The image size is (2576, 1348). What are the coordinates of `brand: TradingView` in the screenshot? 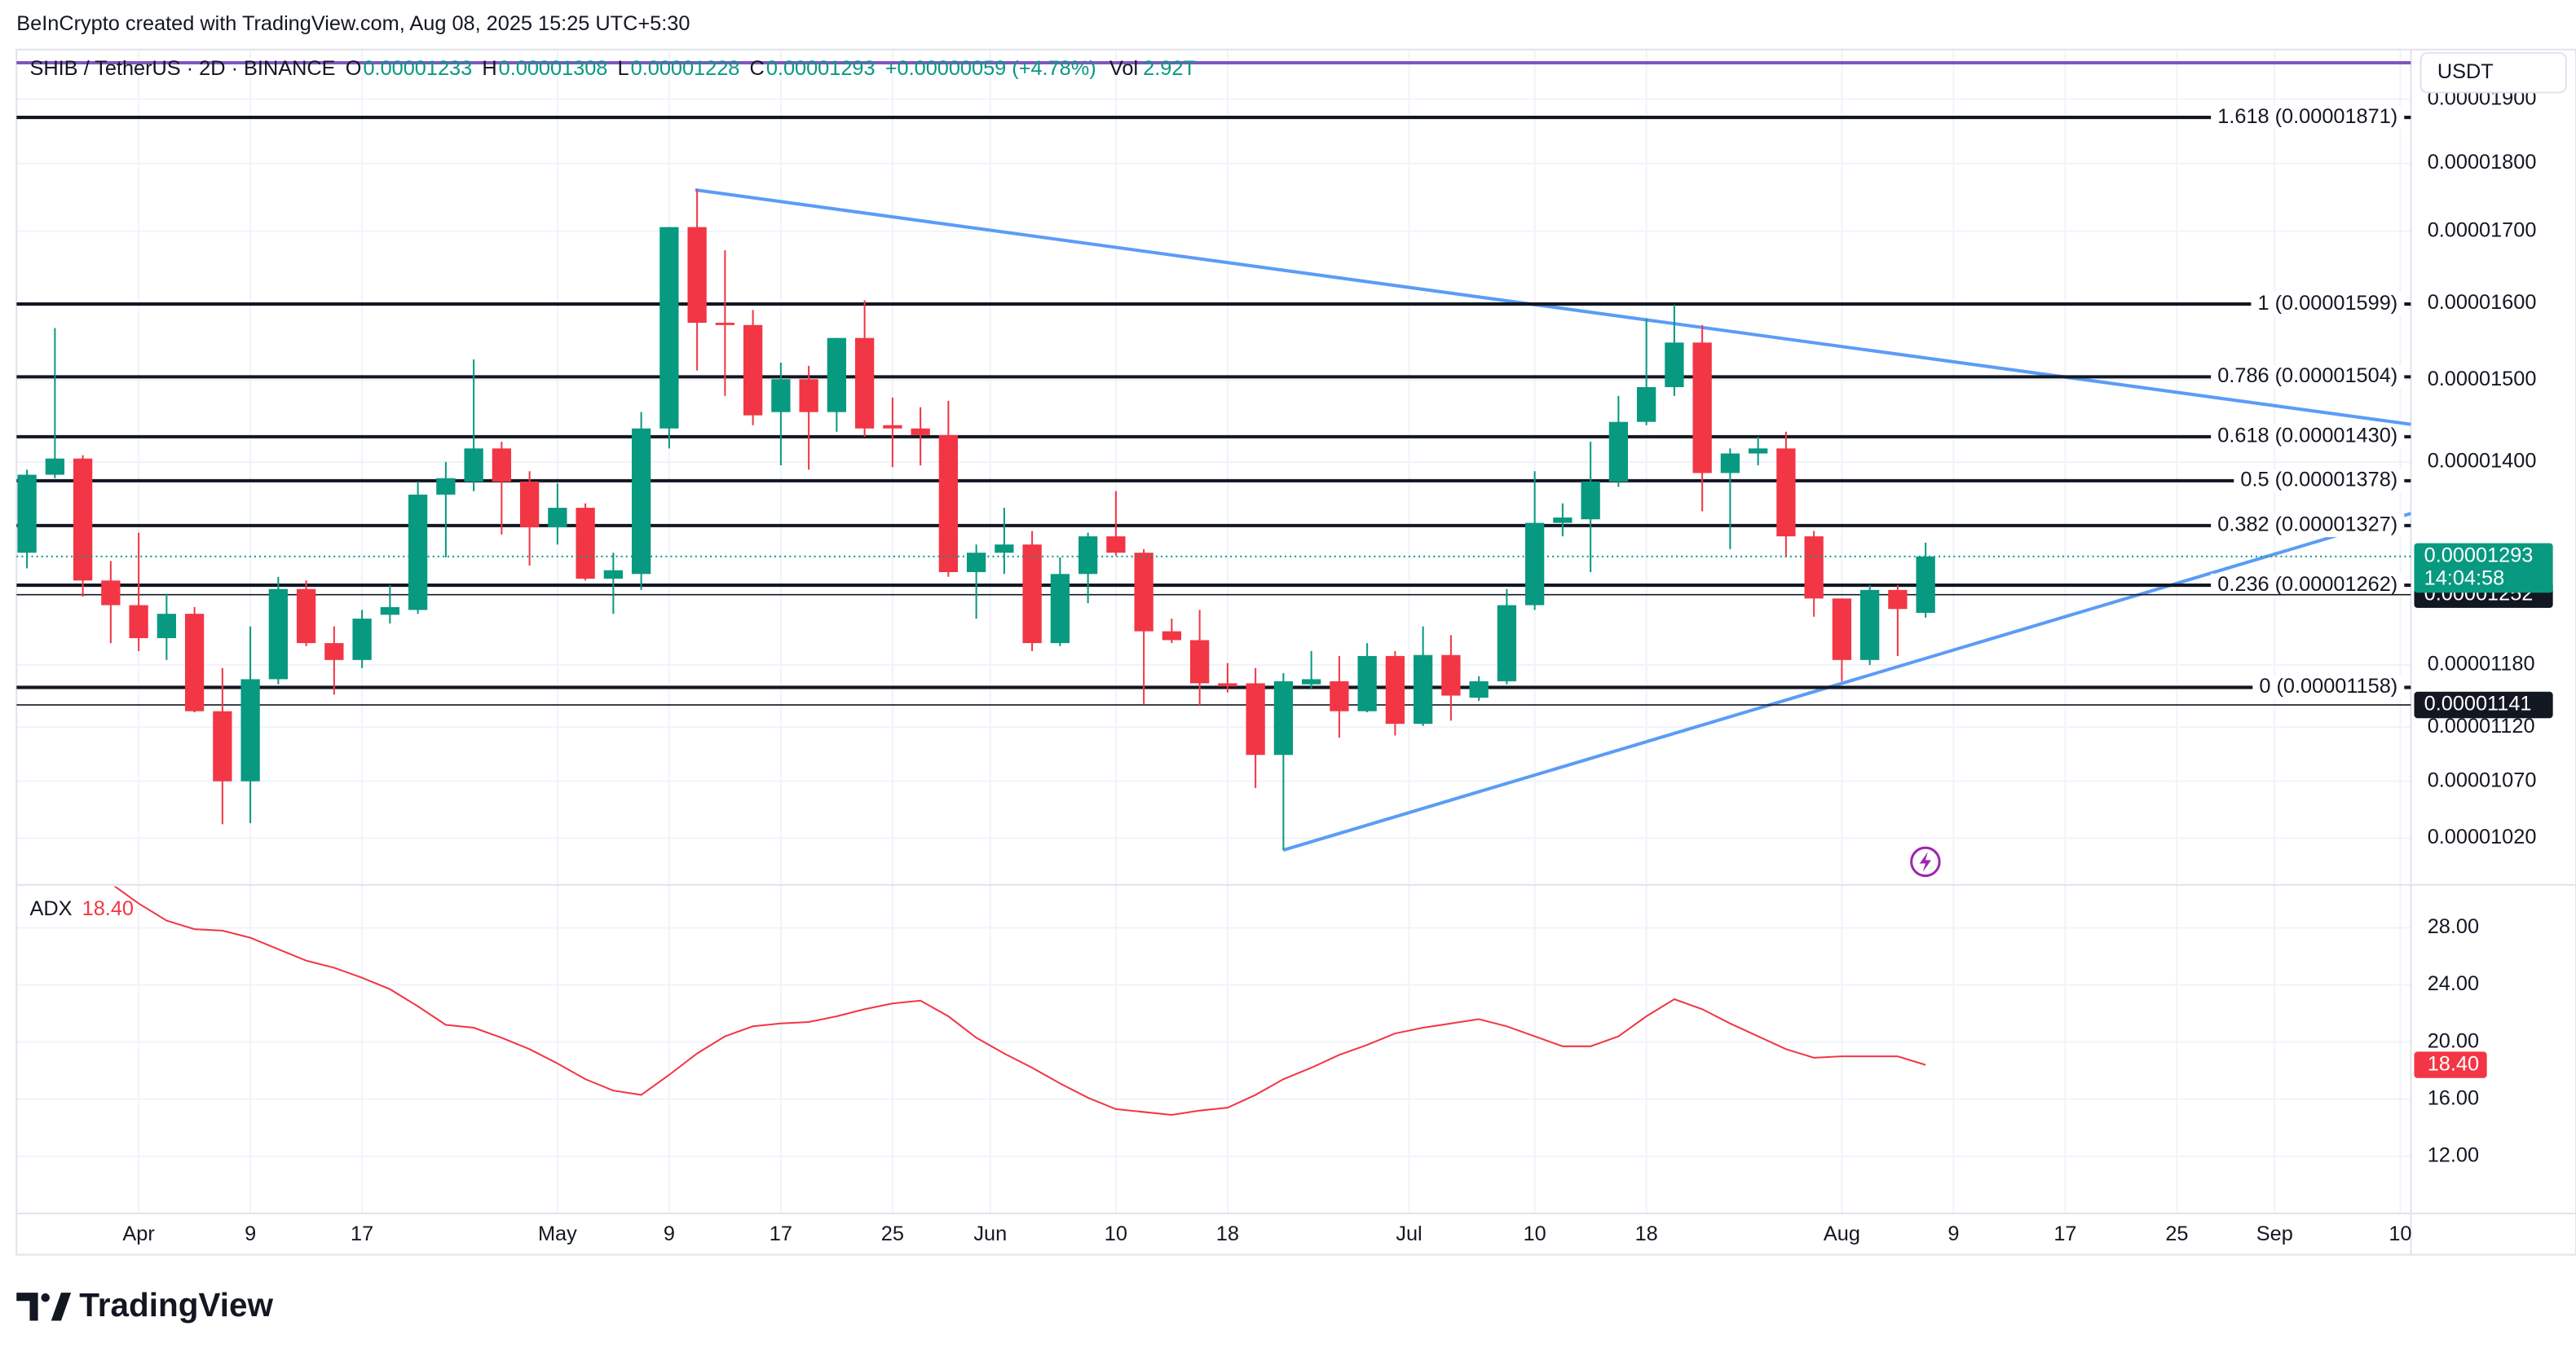 It's located at (176, 1305).